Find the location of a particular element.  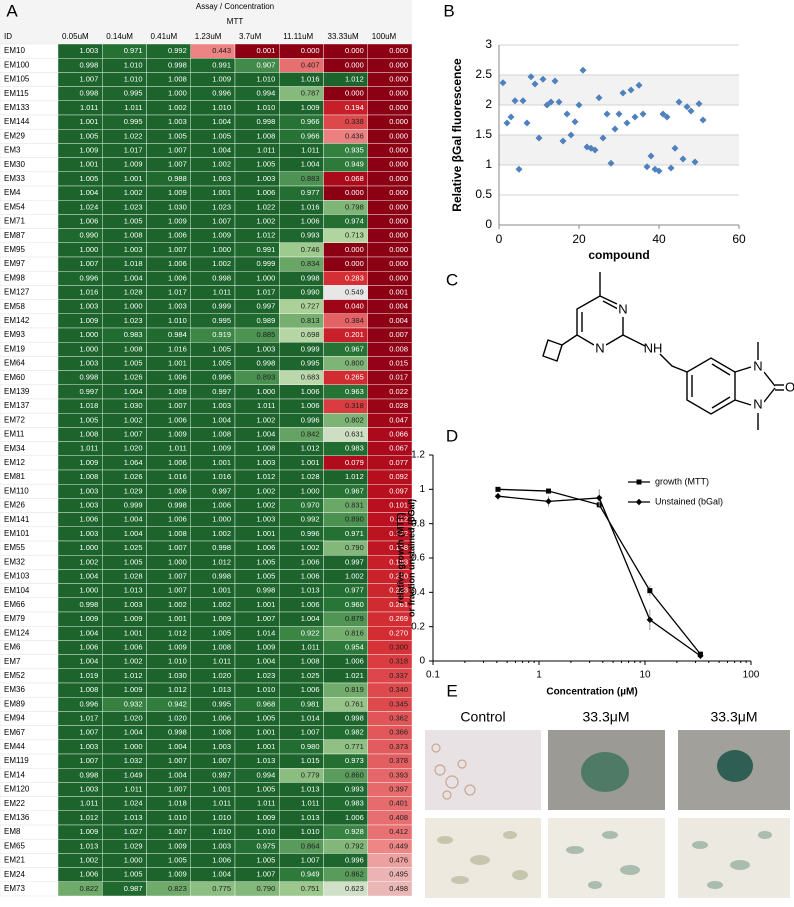

row-id: EM7 is located at coordinates (12, 661).